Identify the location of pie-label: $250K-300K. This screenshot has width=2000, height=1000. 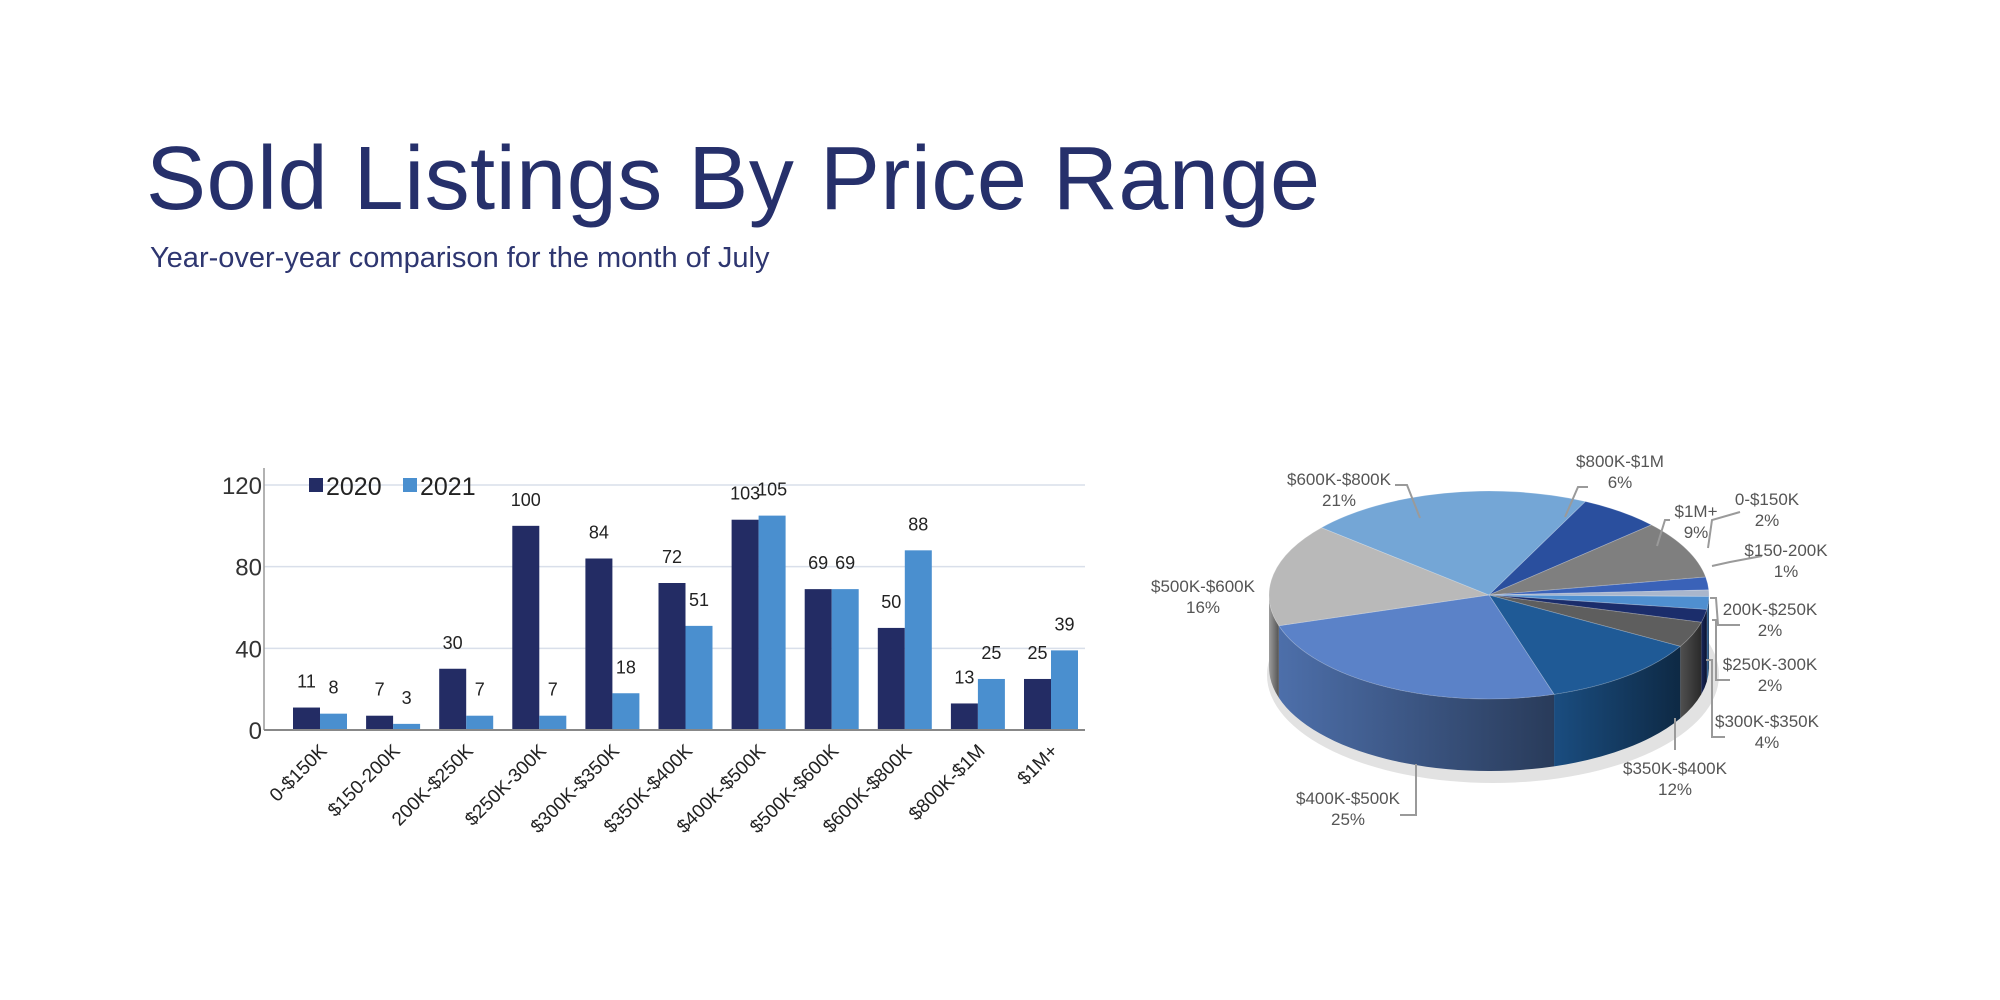
(1770, 664).